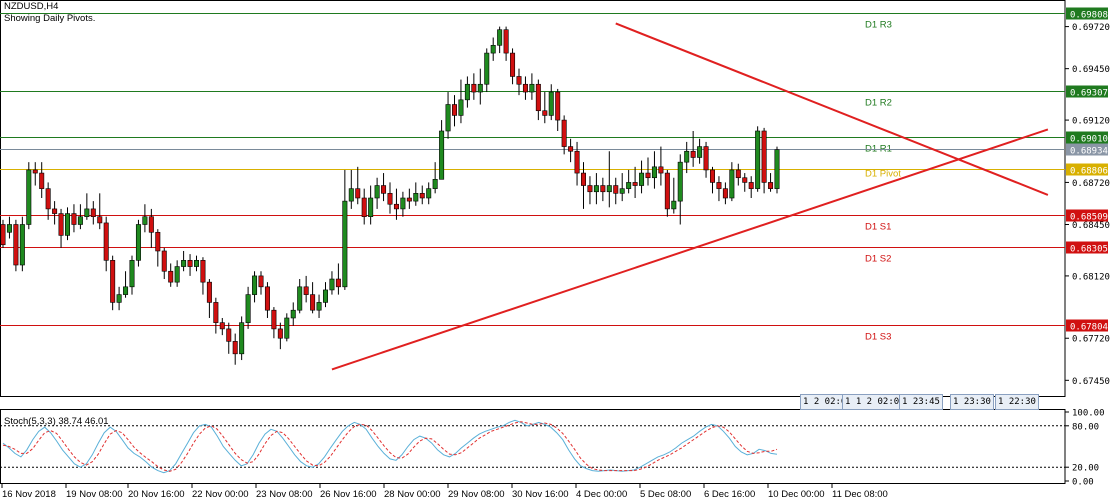  Describe the element at coordinates (50, 18) in the screenshot. I see `indicator-note: Showing Daily Pivots.` at that location.